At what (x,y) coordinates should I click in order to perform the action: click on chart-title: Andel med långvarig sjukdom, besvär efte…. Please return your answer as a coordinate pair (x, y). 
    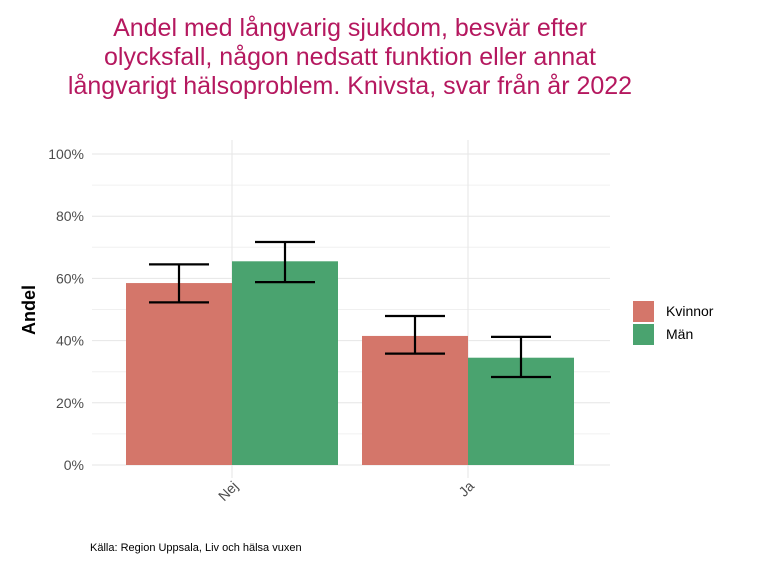
    Looking at the image, I should click on (350, 57).